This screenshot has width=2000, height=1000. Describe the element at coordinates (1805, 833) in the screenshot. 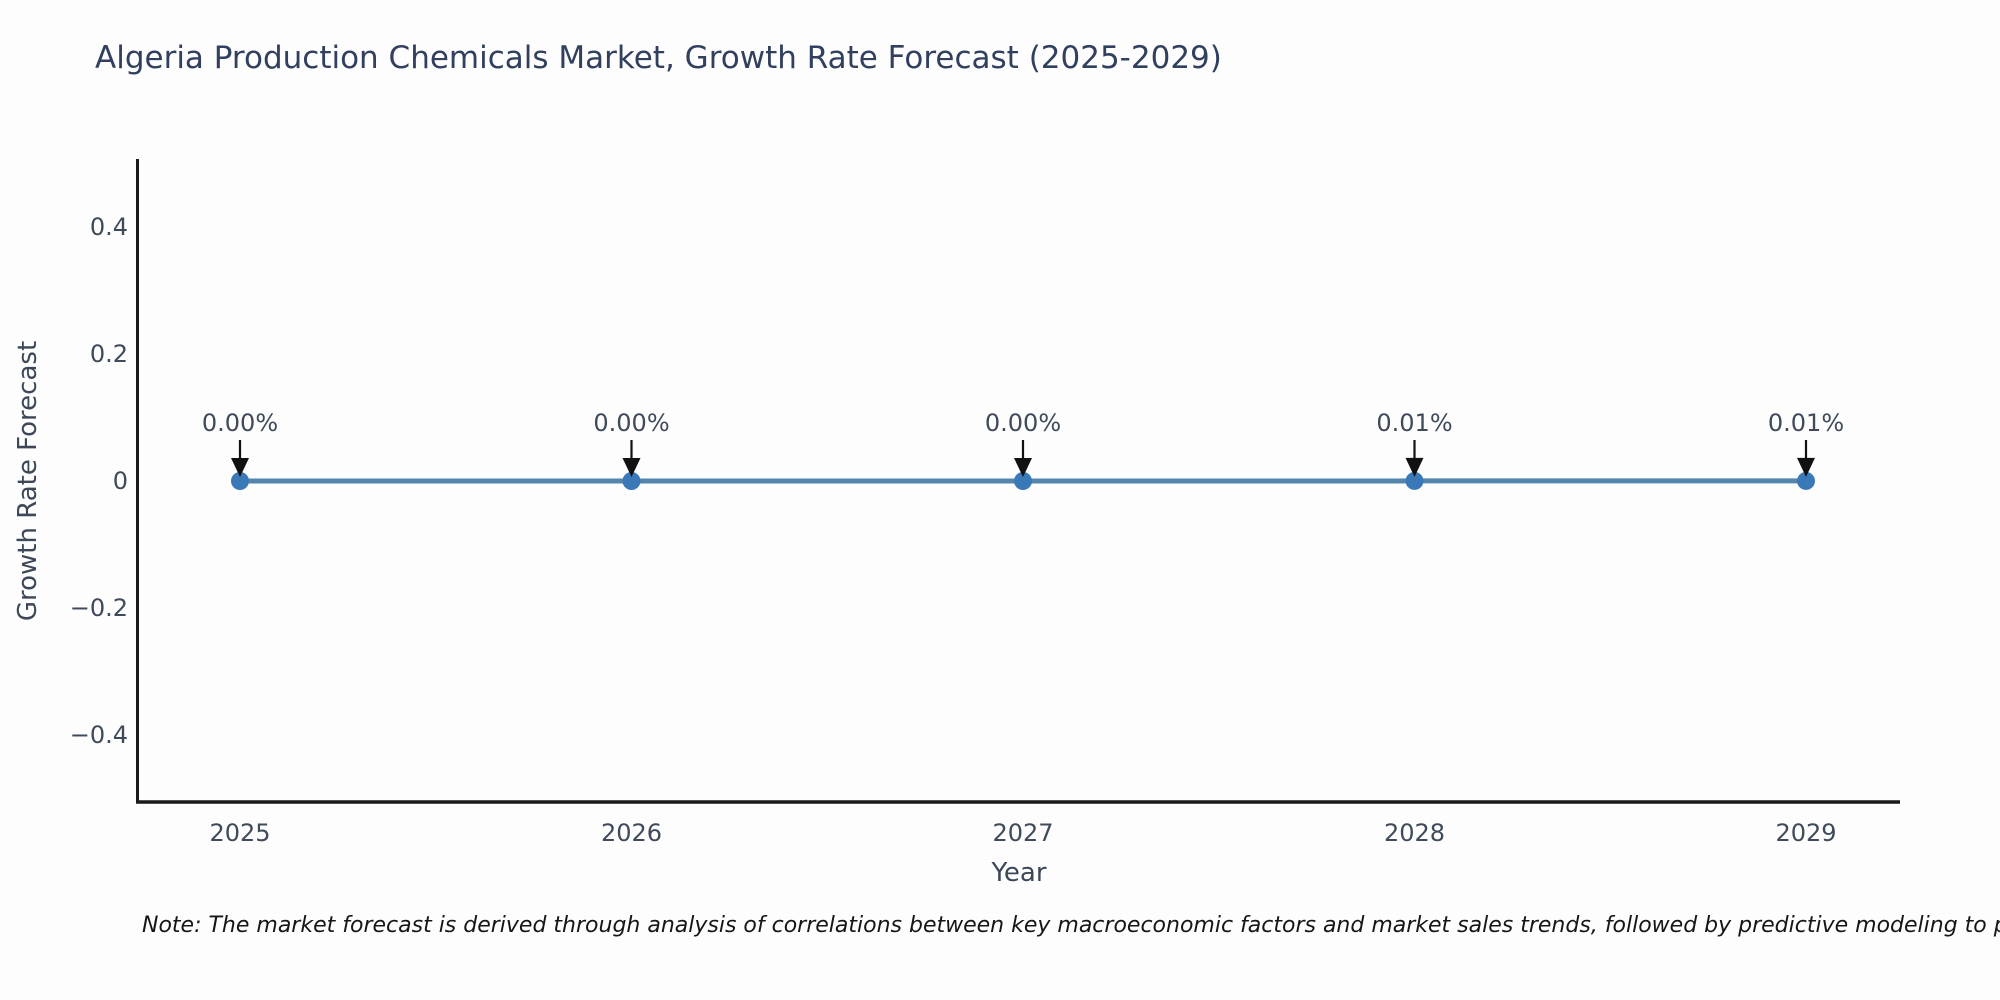

I see `x-tick-label: 2029` at that location.